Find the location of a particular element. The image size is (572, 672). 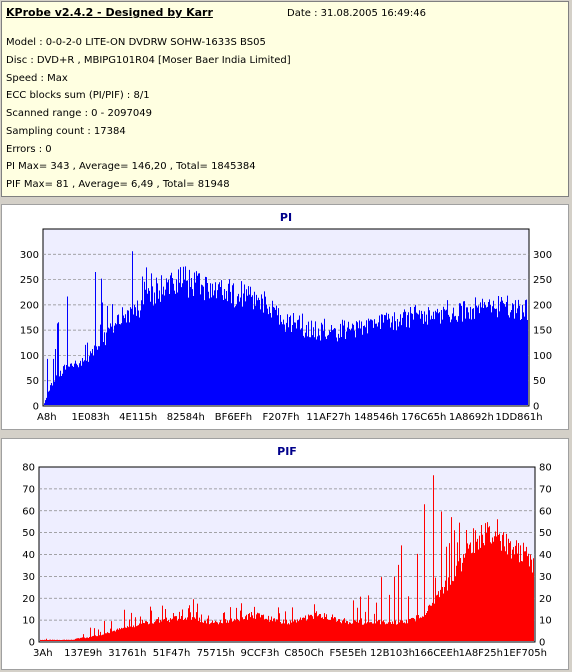

pif-ytick-right: 40 is located at coordinates (545, 555).